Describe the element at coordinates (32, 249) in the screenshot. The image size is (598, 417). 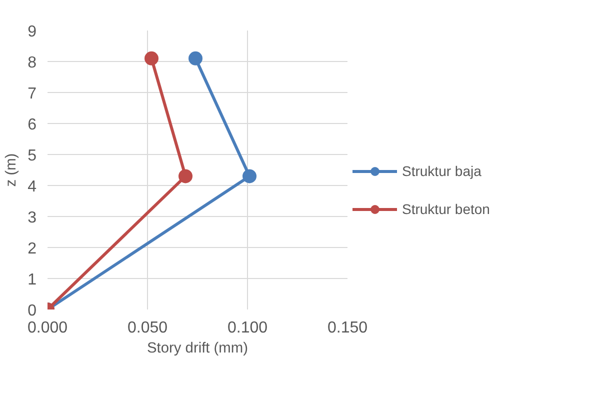
I see `y-tick-label: 2` at that location.